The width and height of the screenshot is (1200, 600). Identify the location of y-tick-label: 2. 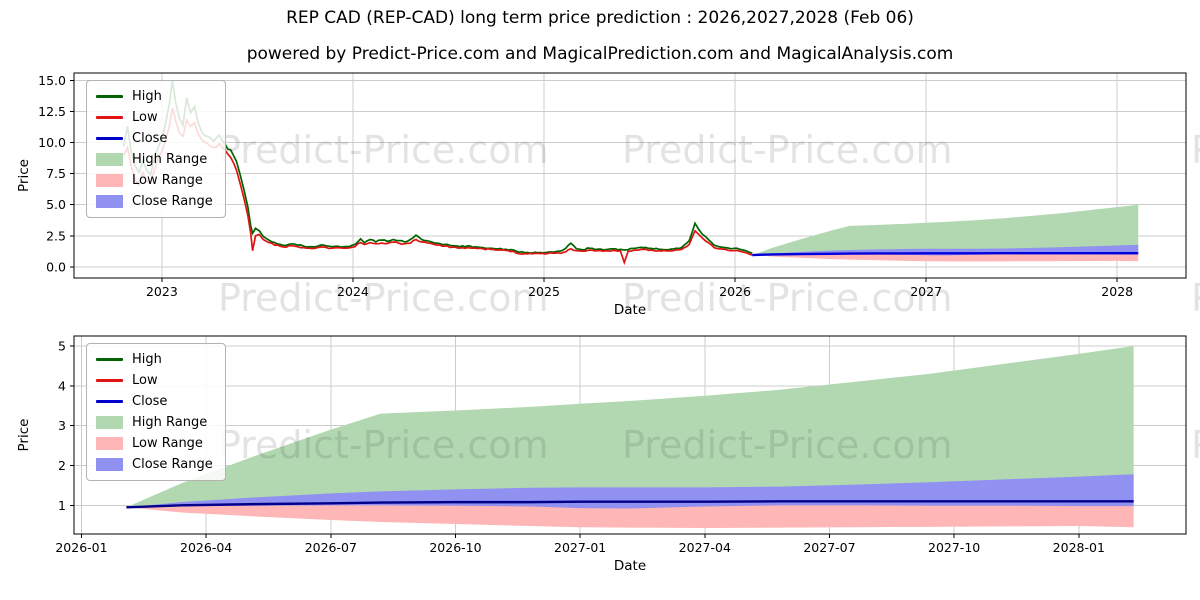
(62, 465).